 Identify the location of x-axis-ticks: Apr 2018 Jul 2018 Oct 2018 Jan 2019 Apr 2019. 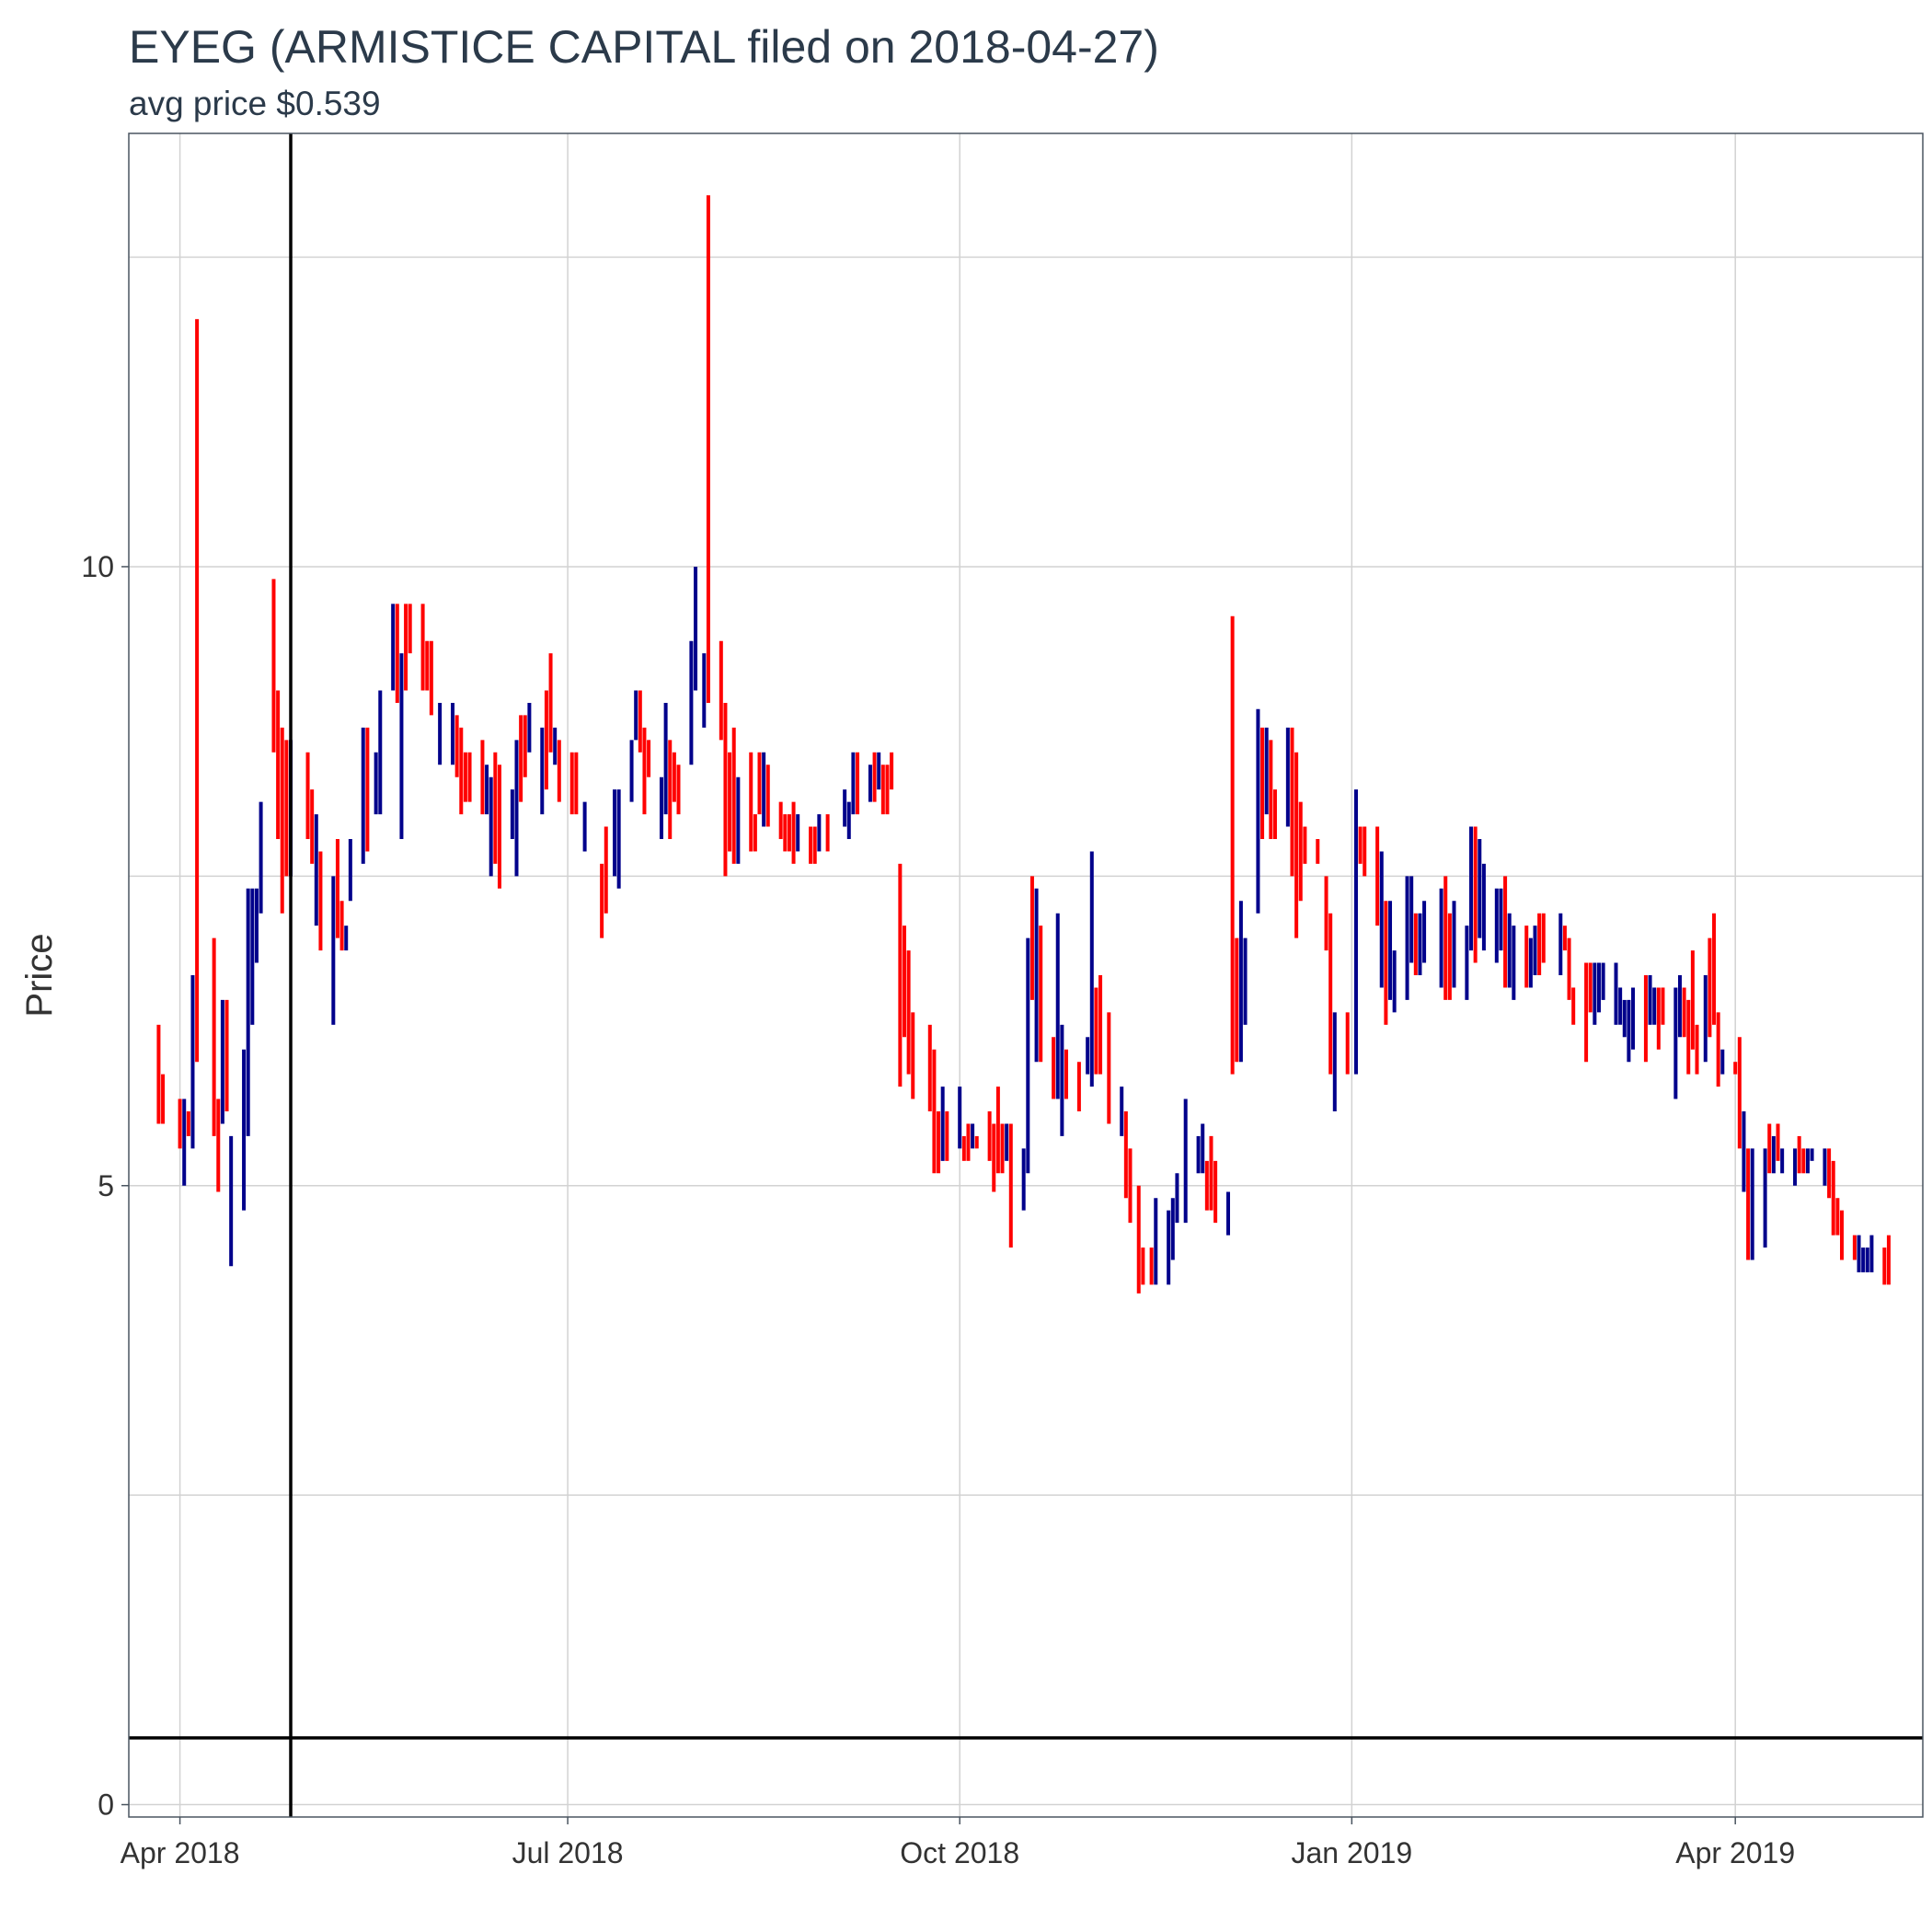
(958, 1843).